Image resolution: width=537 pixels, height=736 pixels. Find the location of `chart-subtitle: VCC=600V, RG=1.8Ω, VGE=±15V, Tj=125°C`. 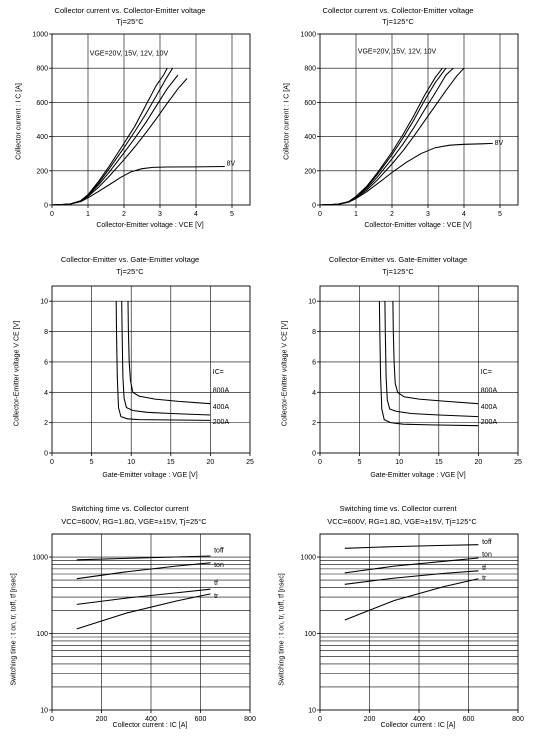

chart-subtitle: VCC=600V, RG=1.8Ω, VGE=±15V, Tj=125°C is located at coordinates (402, 521).